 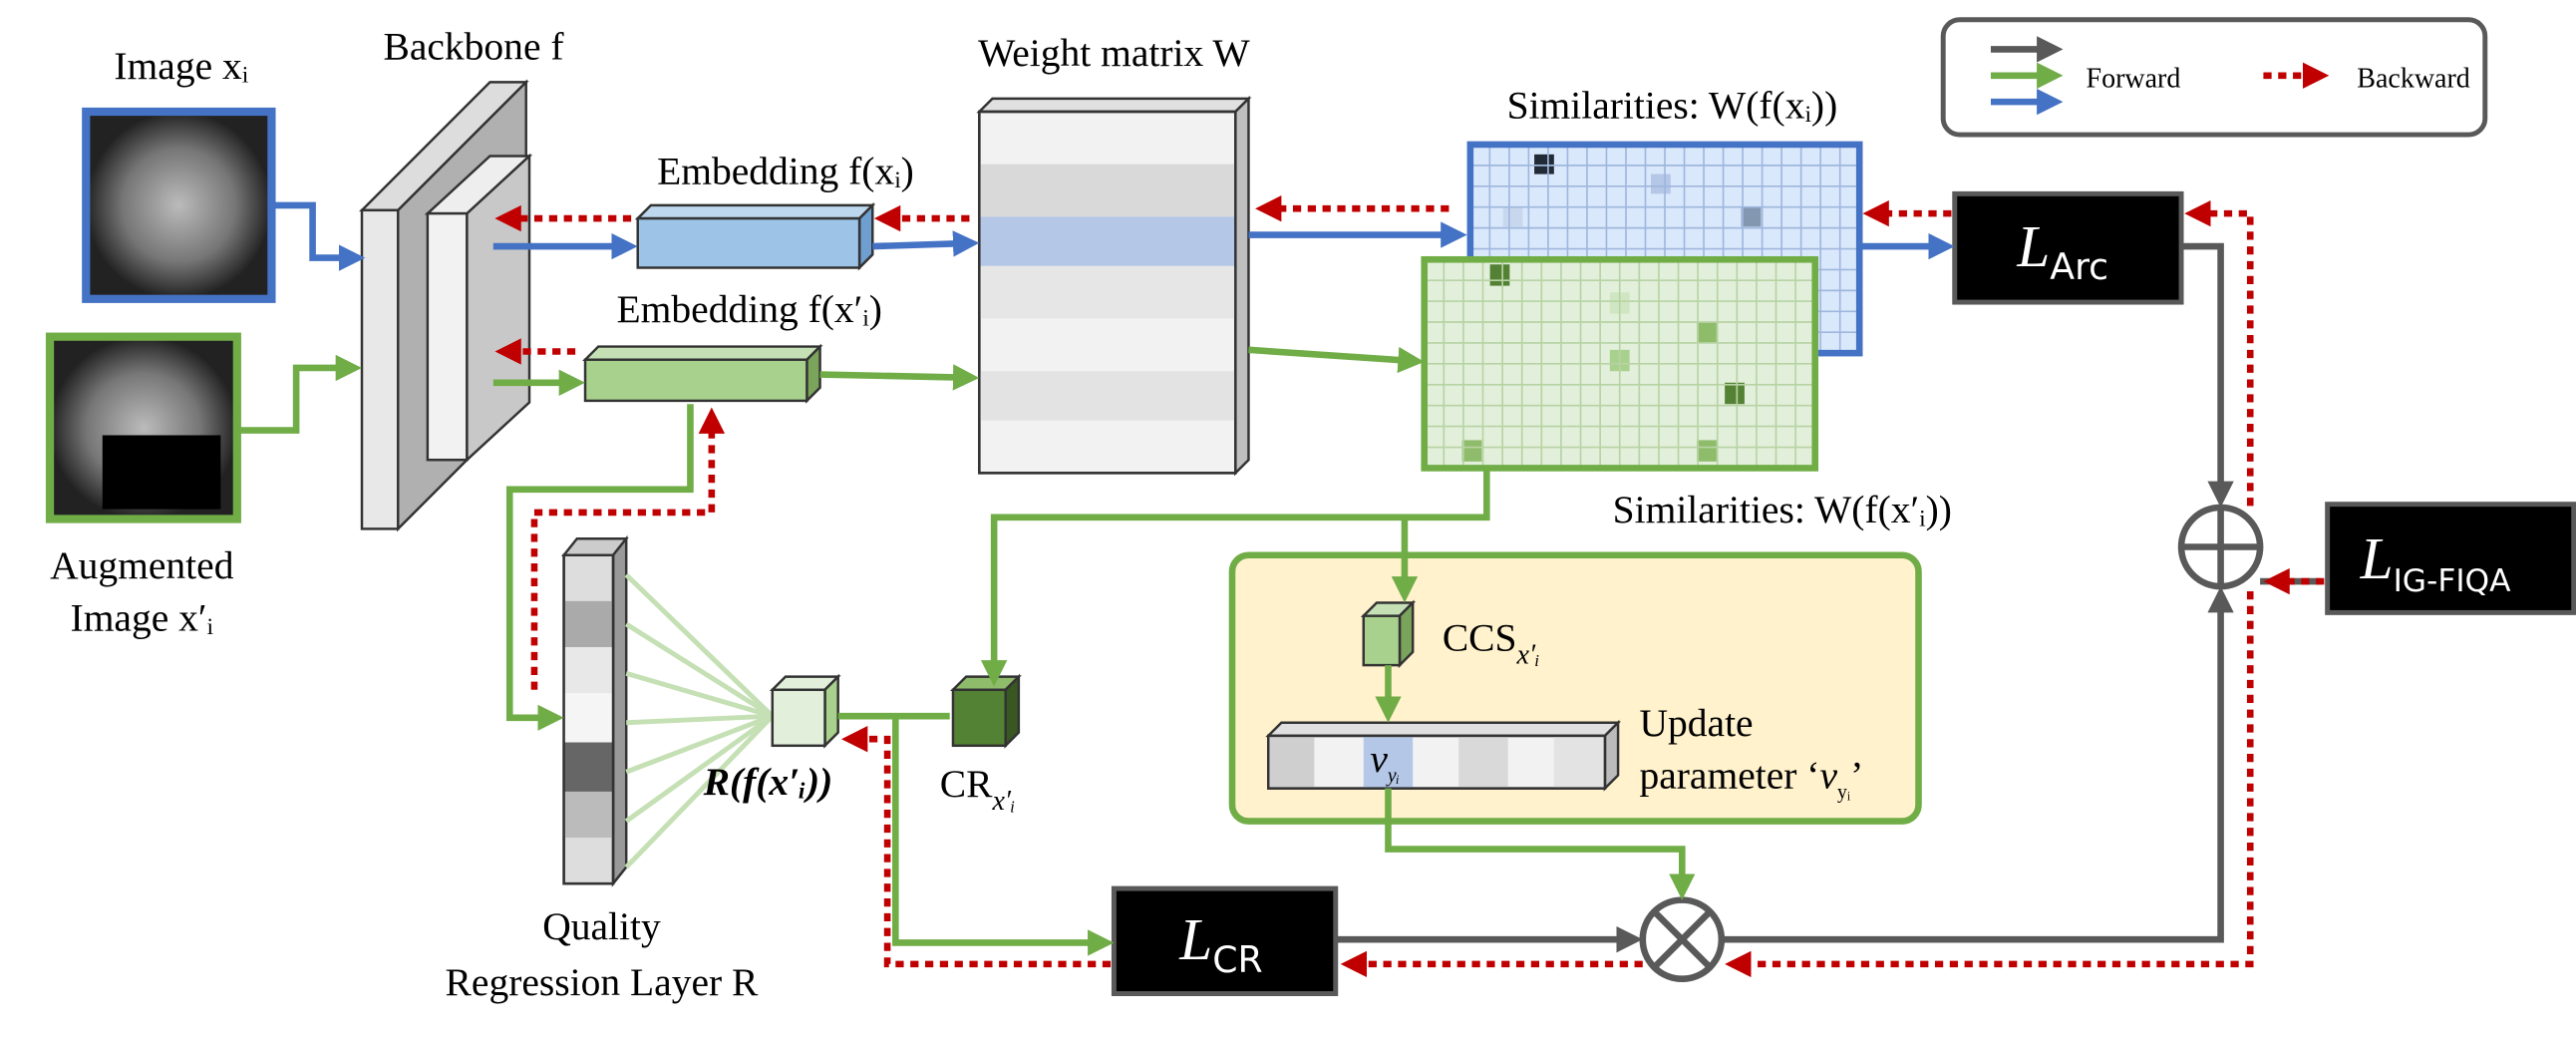 What do you see at coordinates (1828, 776) in the screenshot?
I see `update-var: v` at bounding box center [1828, 776].